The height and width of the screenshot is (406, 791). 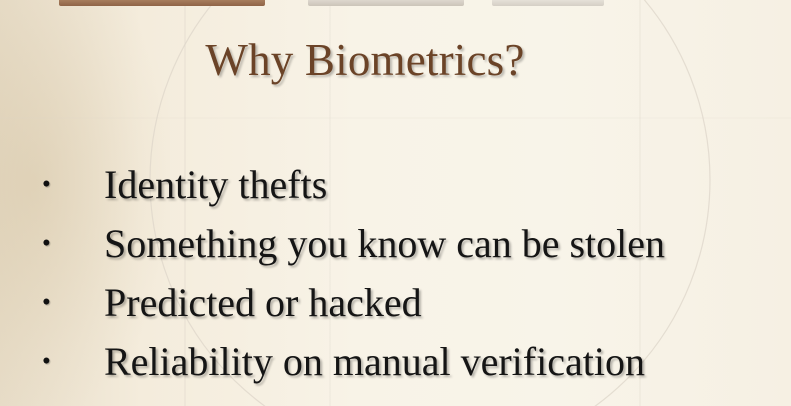 I want to click on bullet-item: • Something you know can be stolen, so click(x=353, y=243).